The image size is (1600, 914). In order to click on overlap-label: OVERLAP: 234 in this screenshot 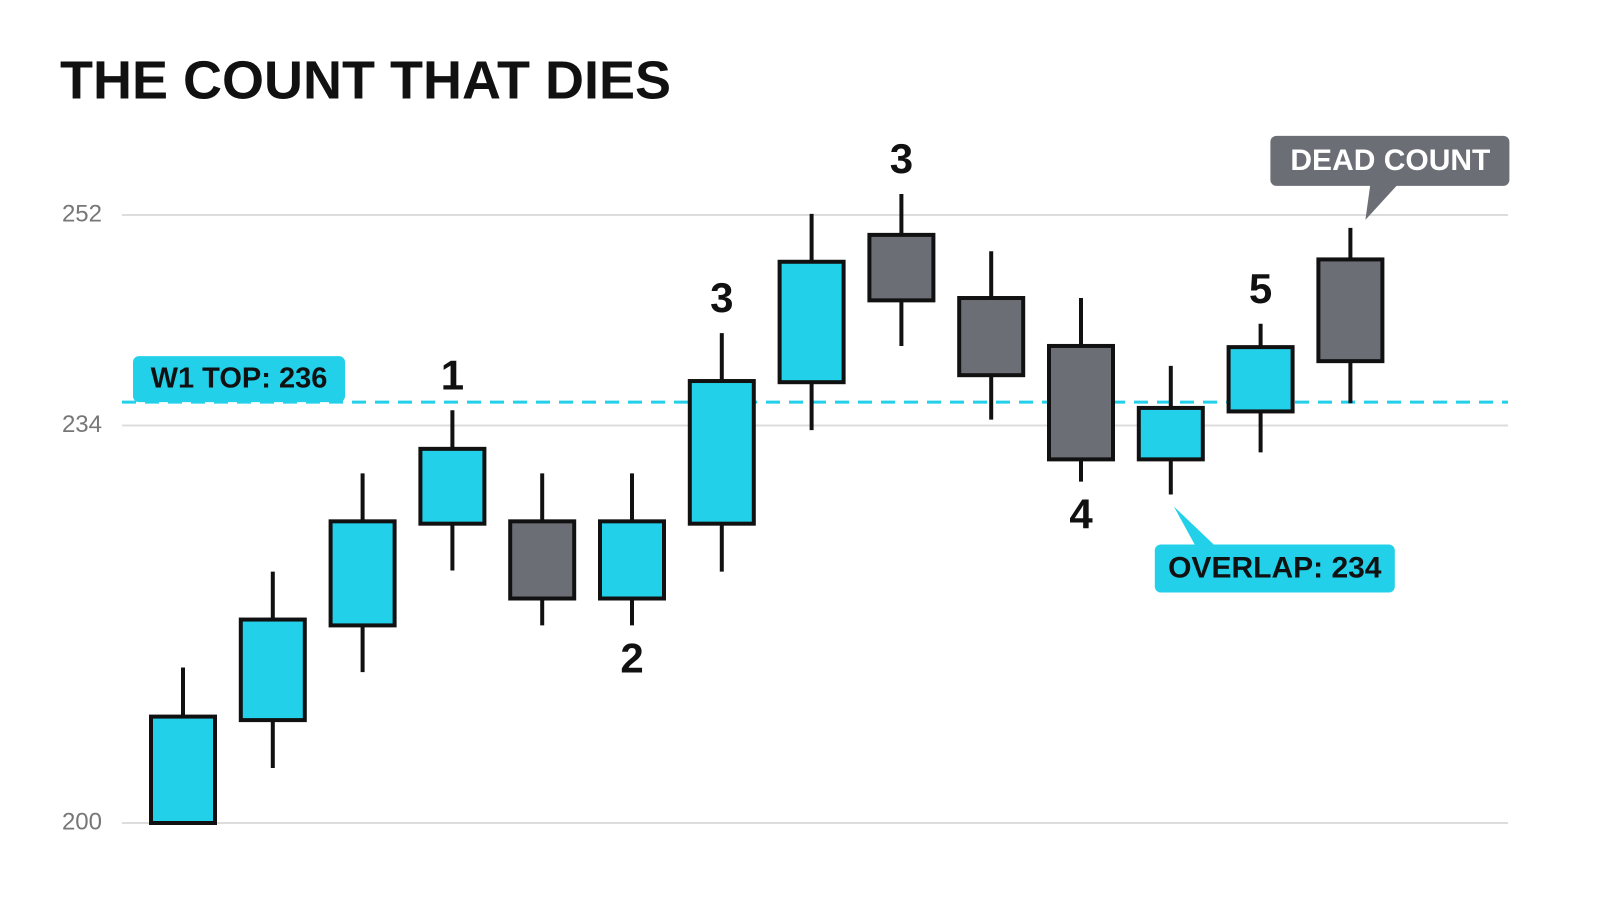, I will do `click(1275, 567)`.